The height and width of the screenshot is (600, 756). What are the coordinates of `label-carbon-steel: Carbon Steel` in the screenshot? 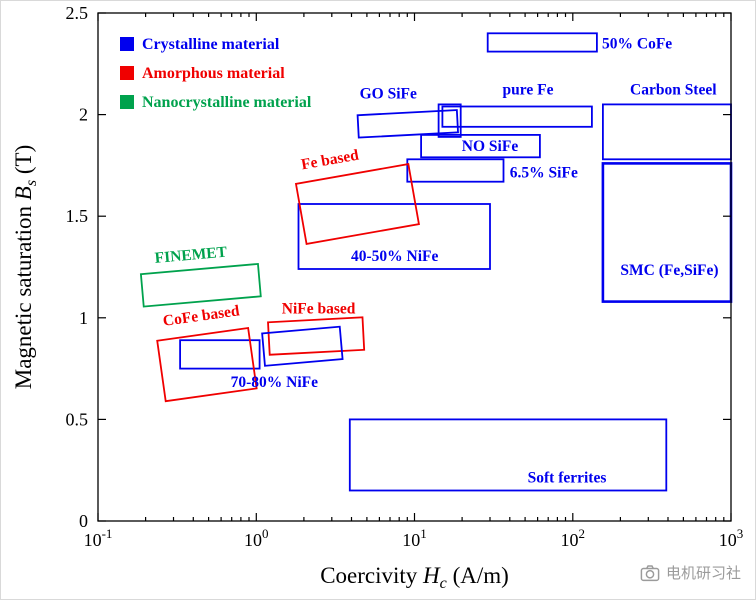 It's located at (673, 89).